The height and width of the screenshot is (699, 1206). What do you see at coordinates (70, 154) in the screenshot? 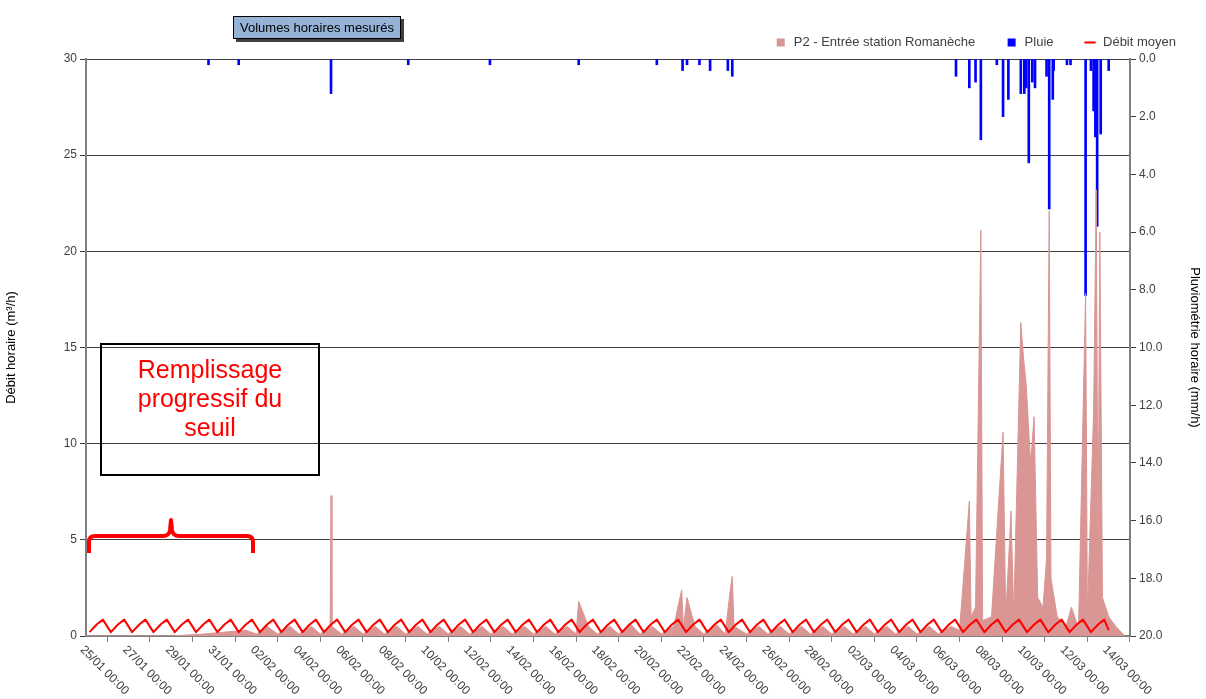
I see `y-tick-label: 25` at bounding box center [70, 154].